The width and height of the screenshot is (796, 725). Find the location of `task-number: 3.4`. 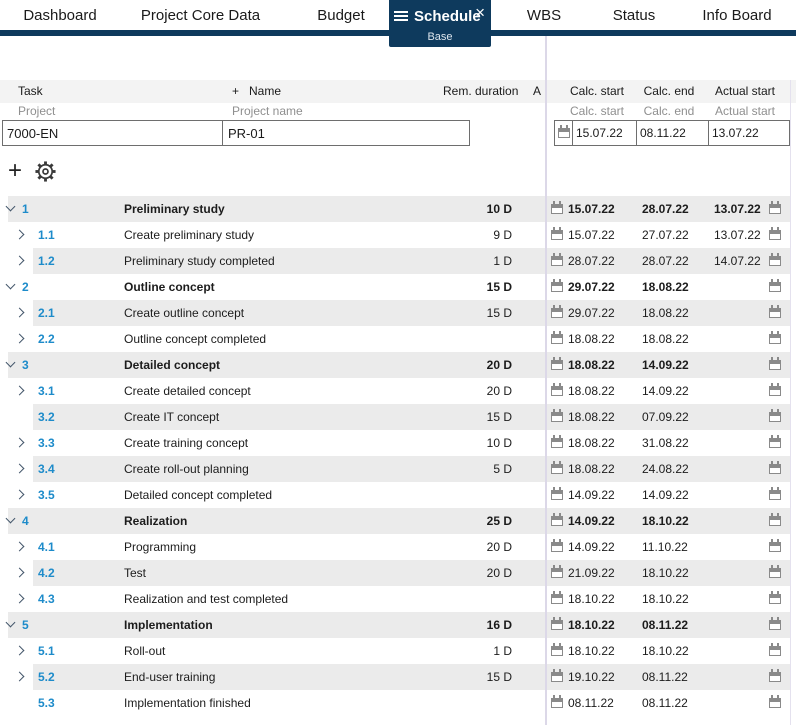

task-number: 3.4 is located at coordinates (46, 469).